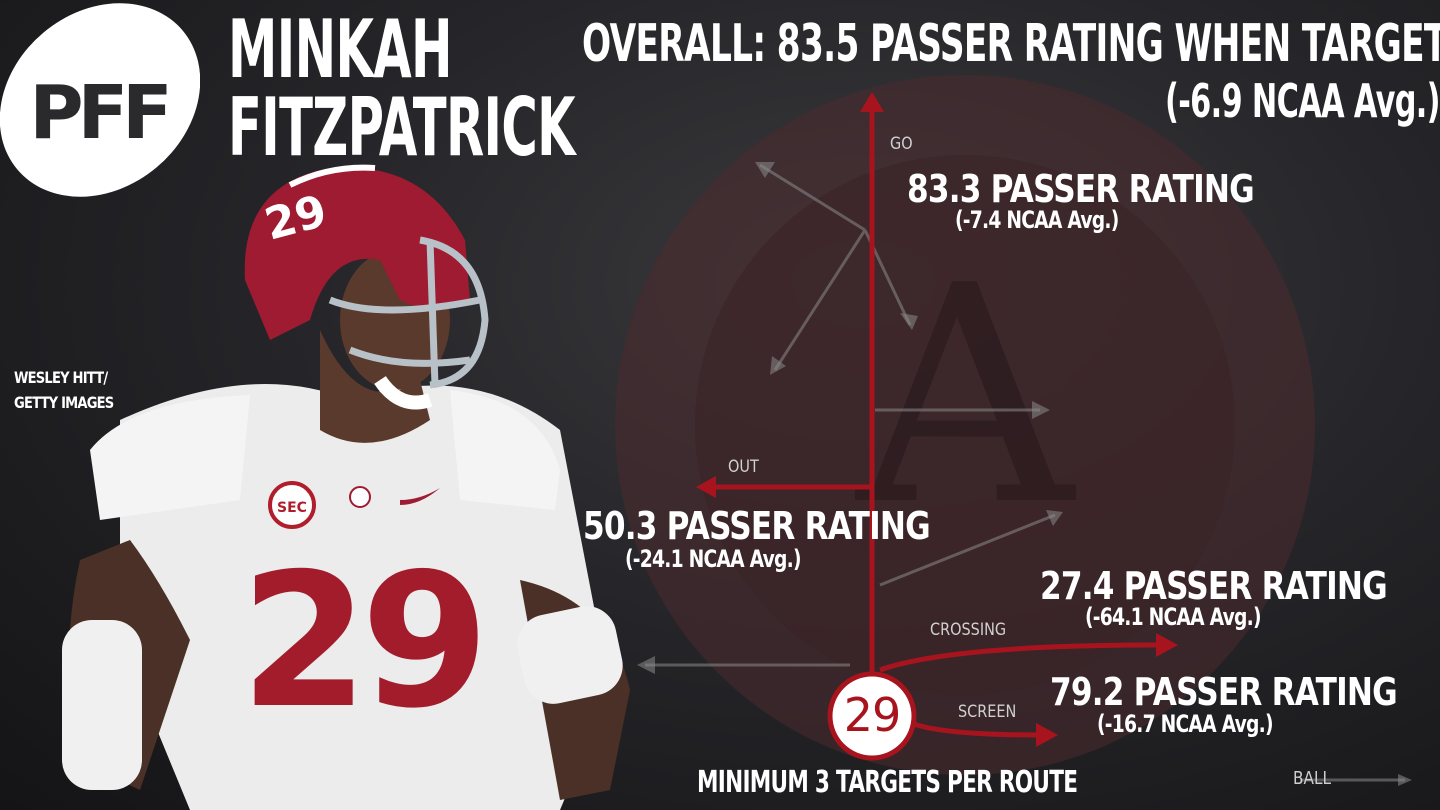  Describe the element at coordinates (1185, 724) in the screenshot. I see `screen-ncaa-delta: (-16.7 NCAA Avg.)` at that location.